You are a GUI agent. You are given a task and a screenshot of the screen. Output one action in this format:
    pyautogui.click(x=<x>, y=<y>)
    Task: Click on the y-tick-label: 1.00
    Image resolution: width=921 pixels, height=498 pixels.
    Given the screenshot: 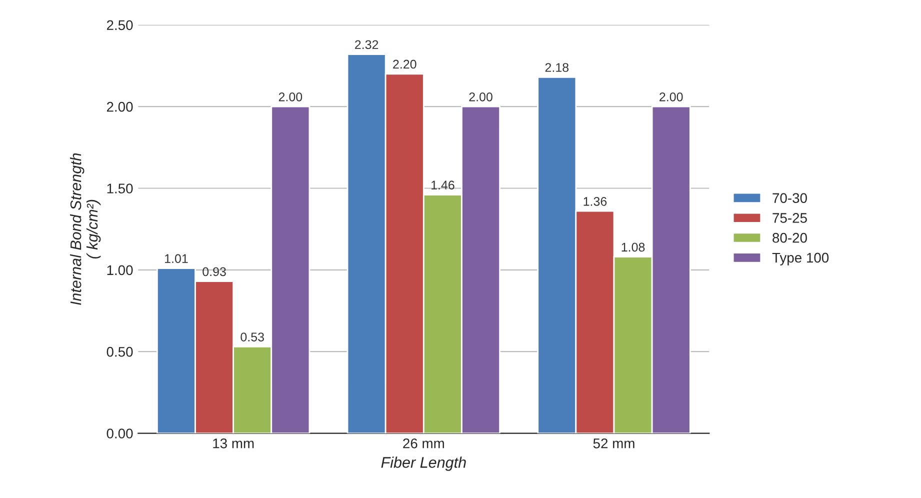 What is the action you would take?
    pyautogui.click(x=120, y=270)
    